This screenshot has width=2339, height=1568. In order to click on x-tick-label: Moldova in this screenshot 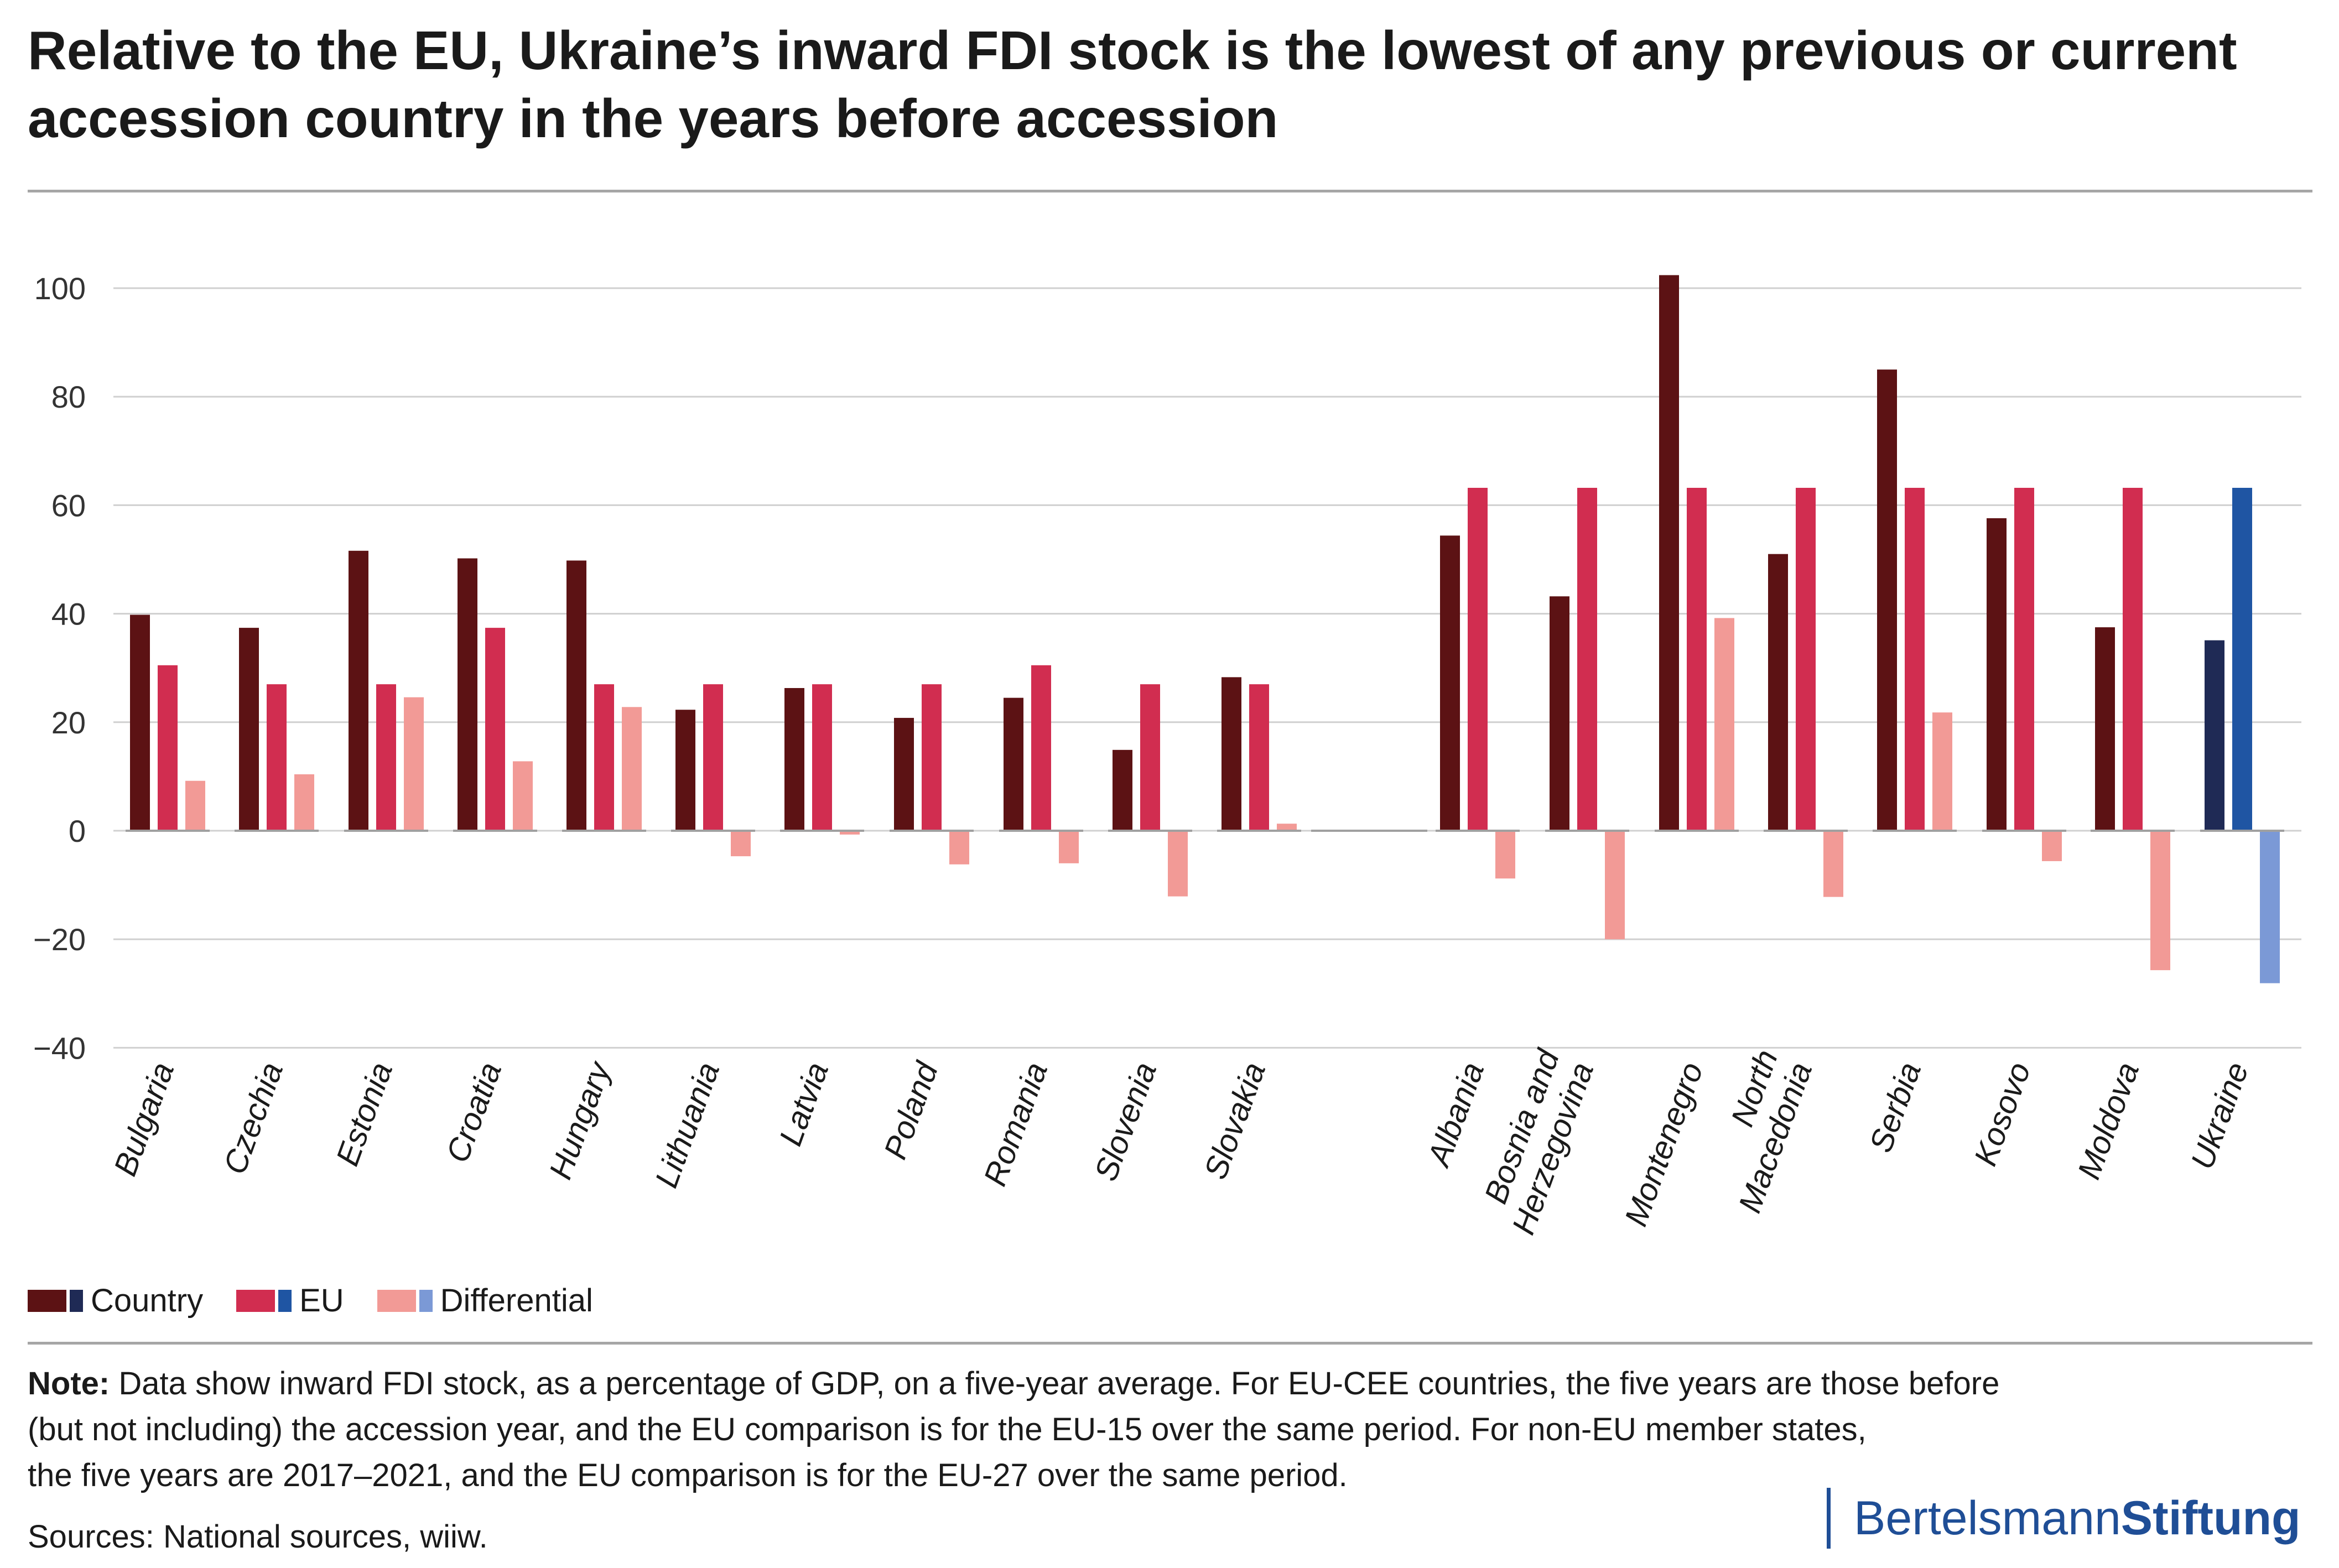, I will do `click(2108, 1121)`.